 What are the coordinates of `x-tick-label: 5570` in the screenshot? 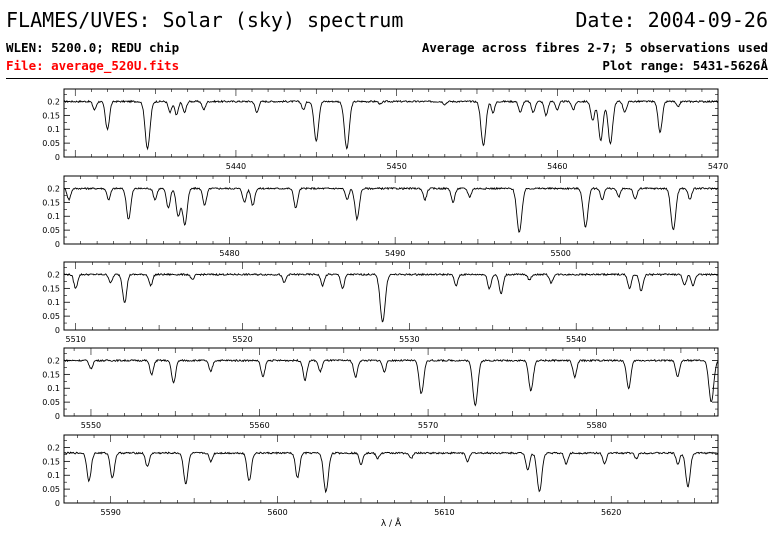 It's located at (428, 425).